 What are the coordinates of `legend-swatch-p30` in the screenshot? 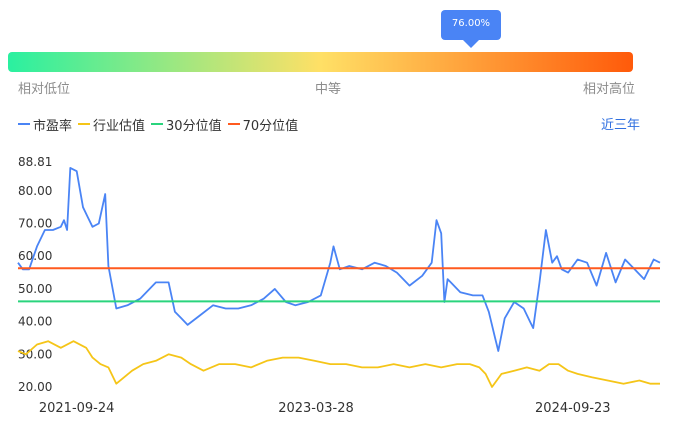 It's located at (157, 124).